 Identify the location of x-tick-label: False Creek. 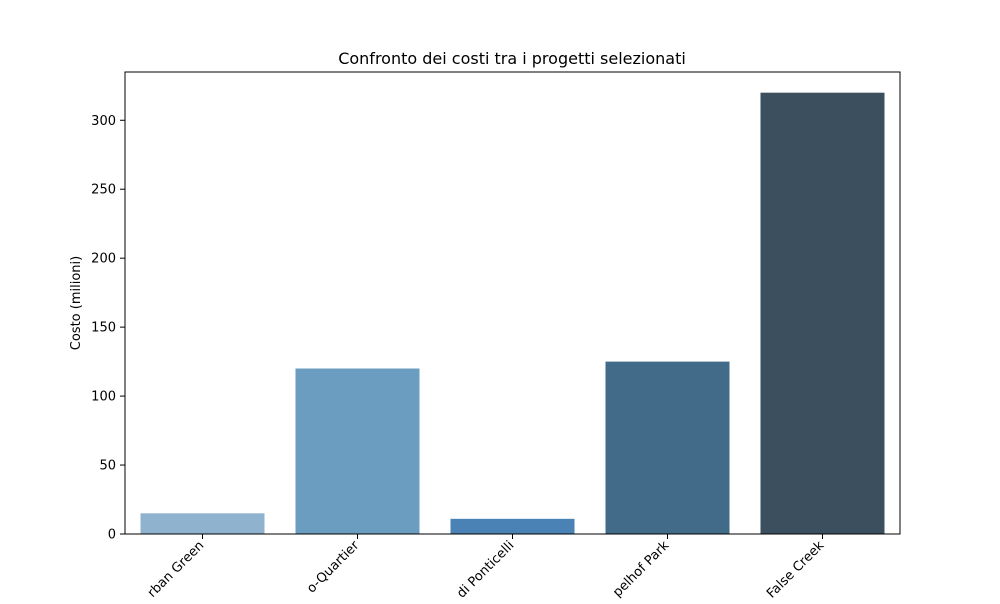
(796, 569).